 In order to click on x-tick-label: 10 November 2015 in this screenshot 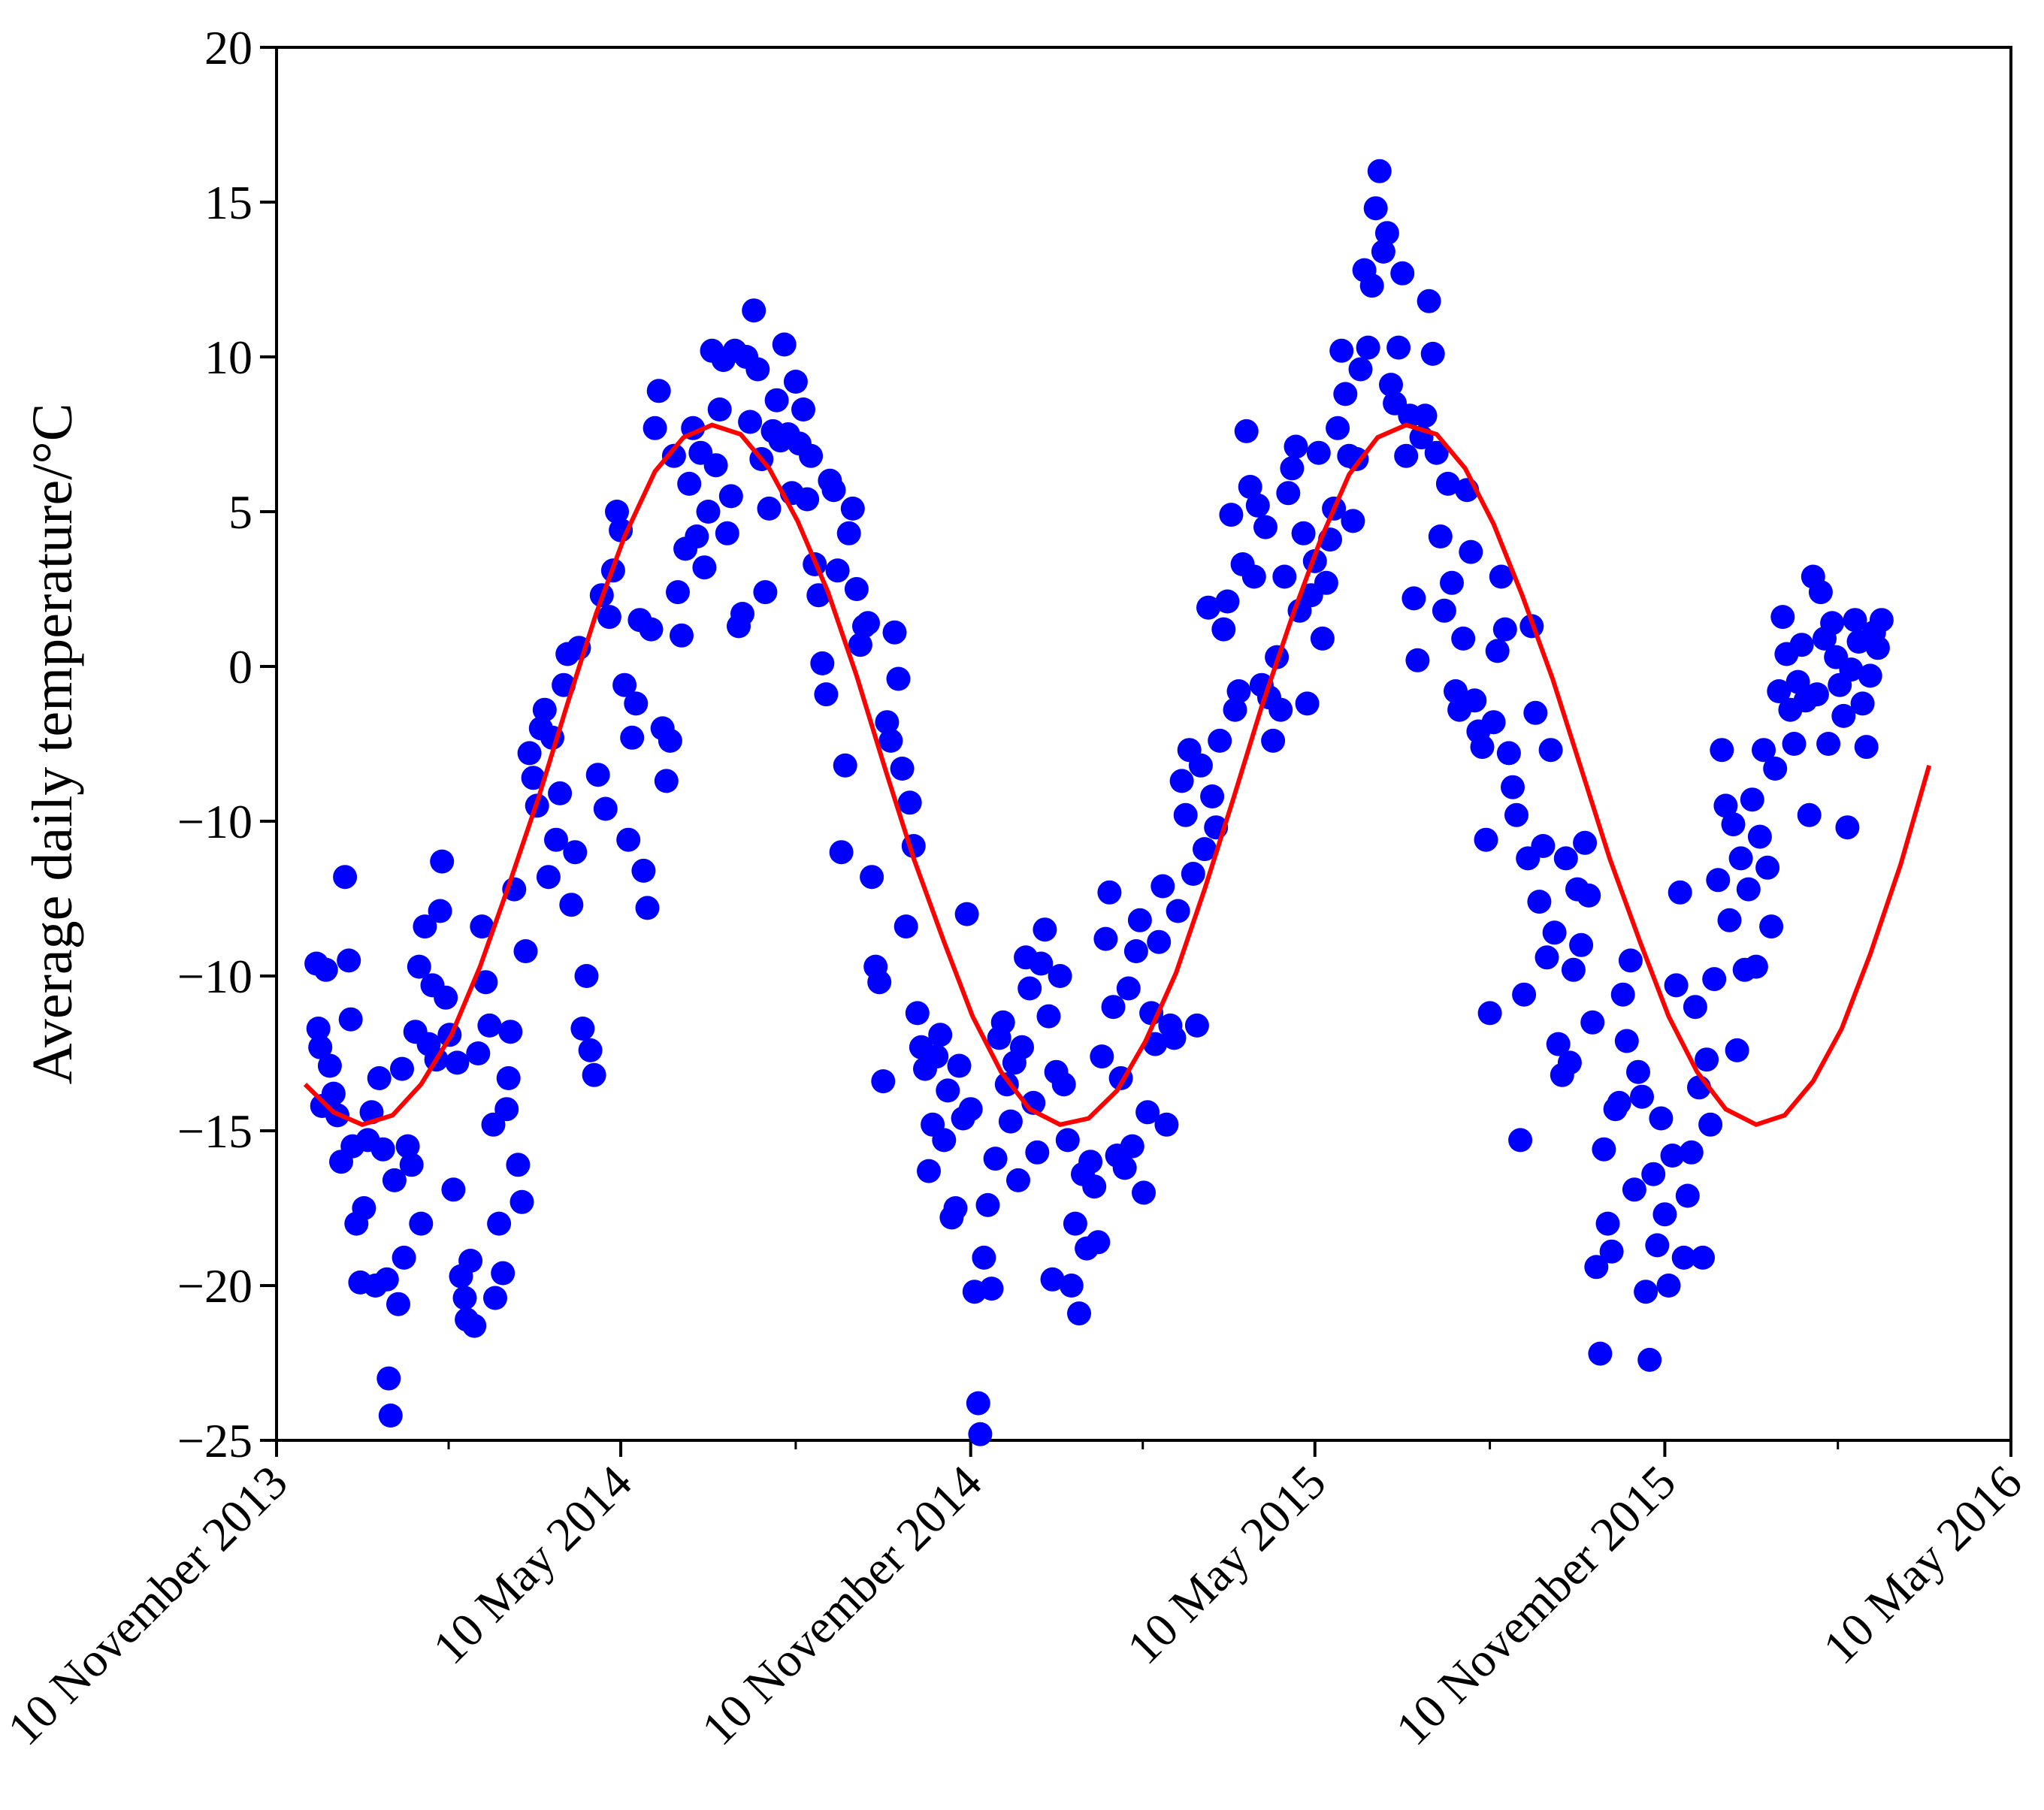, I will do `click(1536, 1605)`.